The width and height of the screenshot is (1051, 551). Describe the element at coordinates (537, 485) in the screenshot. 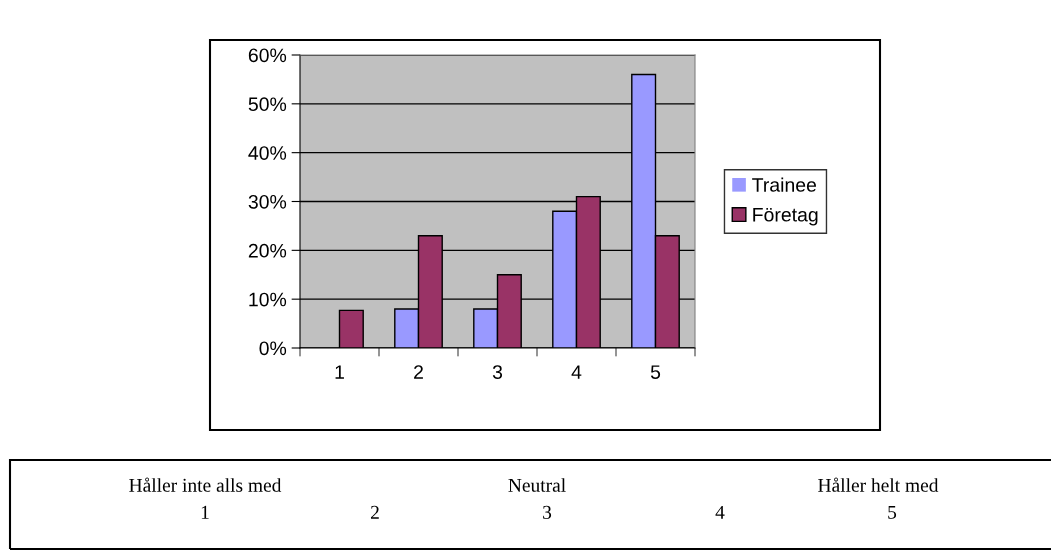

I see `text: Neutral` at that location.